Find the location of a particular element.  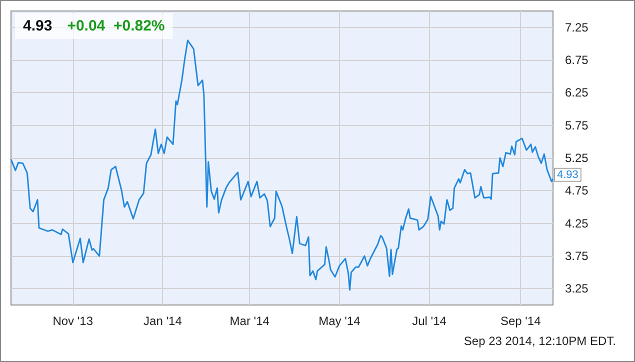

y-tick-label: 7.25 is located at coordinates (577, 27).